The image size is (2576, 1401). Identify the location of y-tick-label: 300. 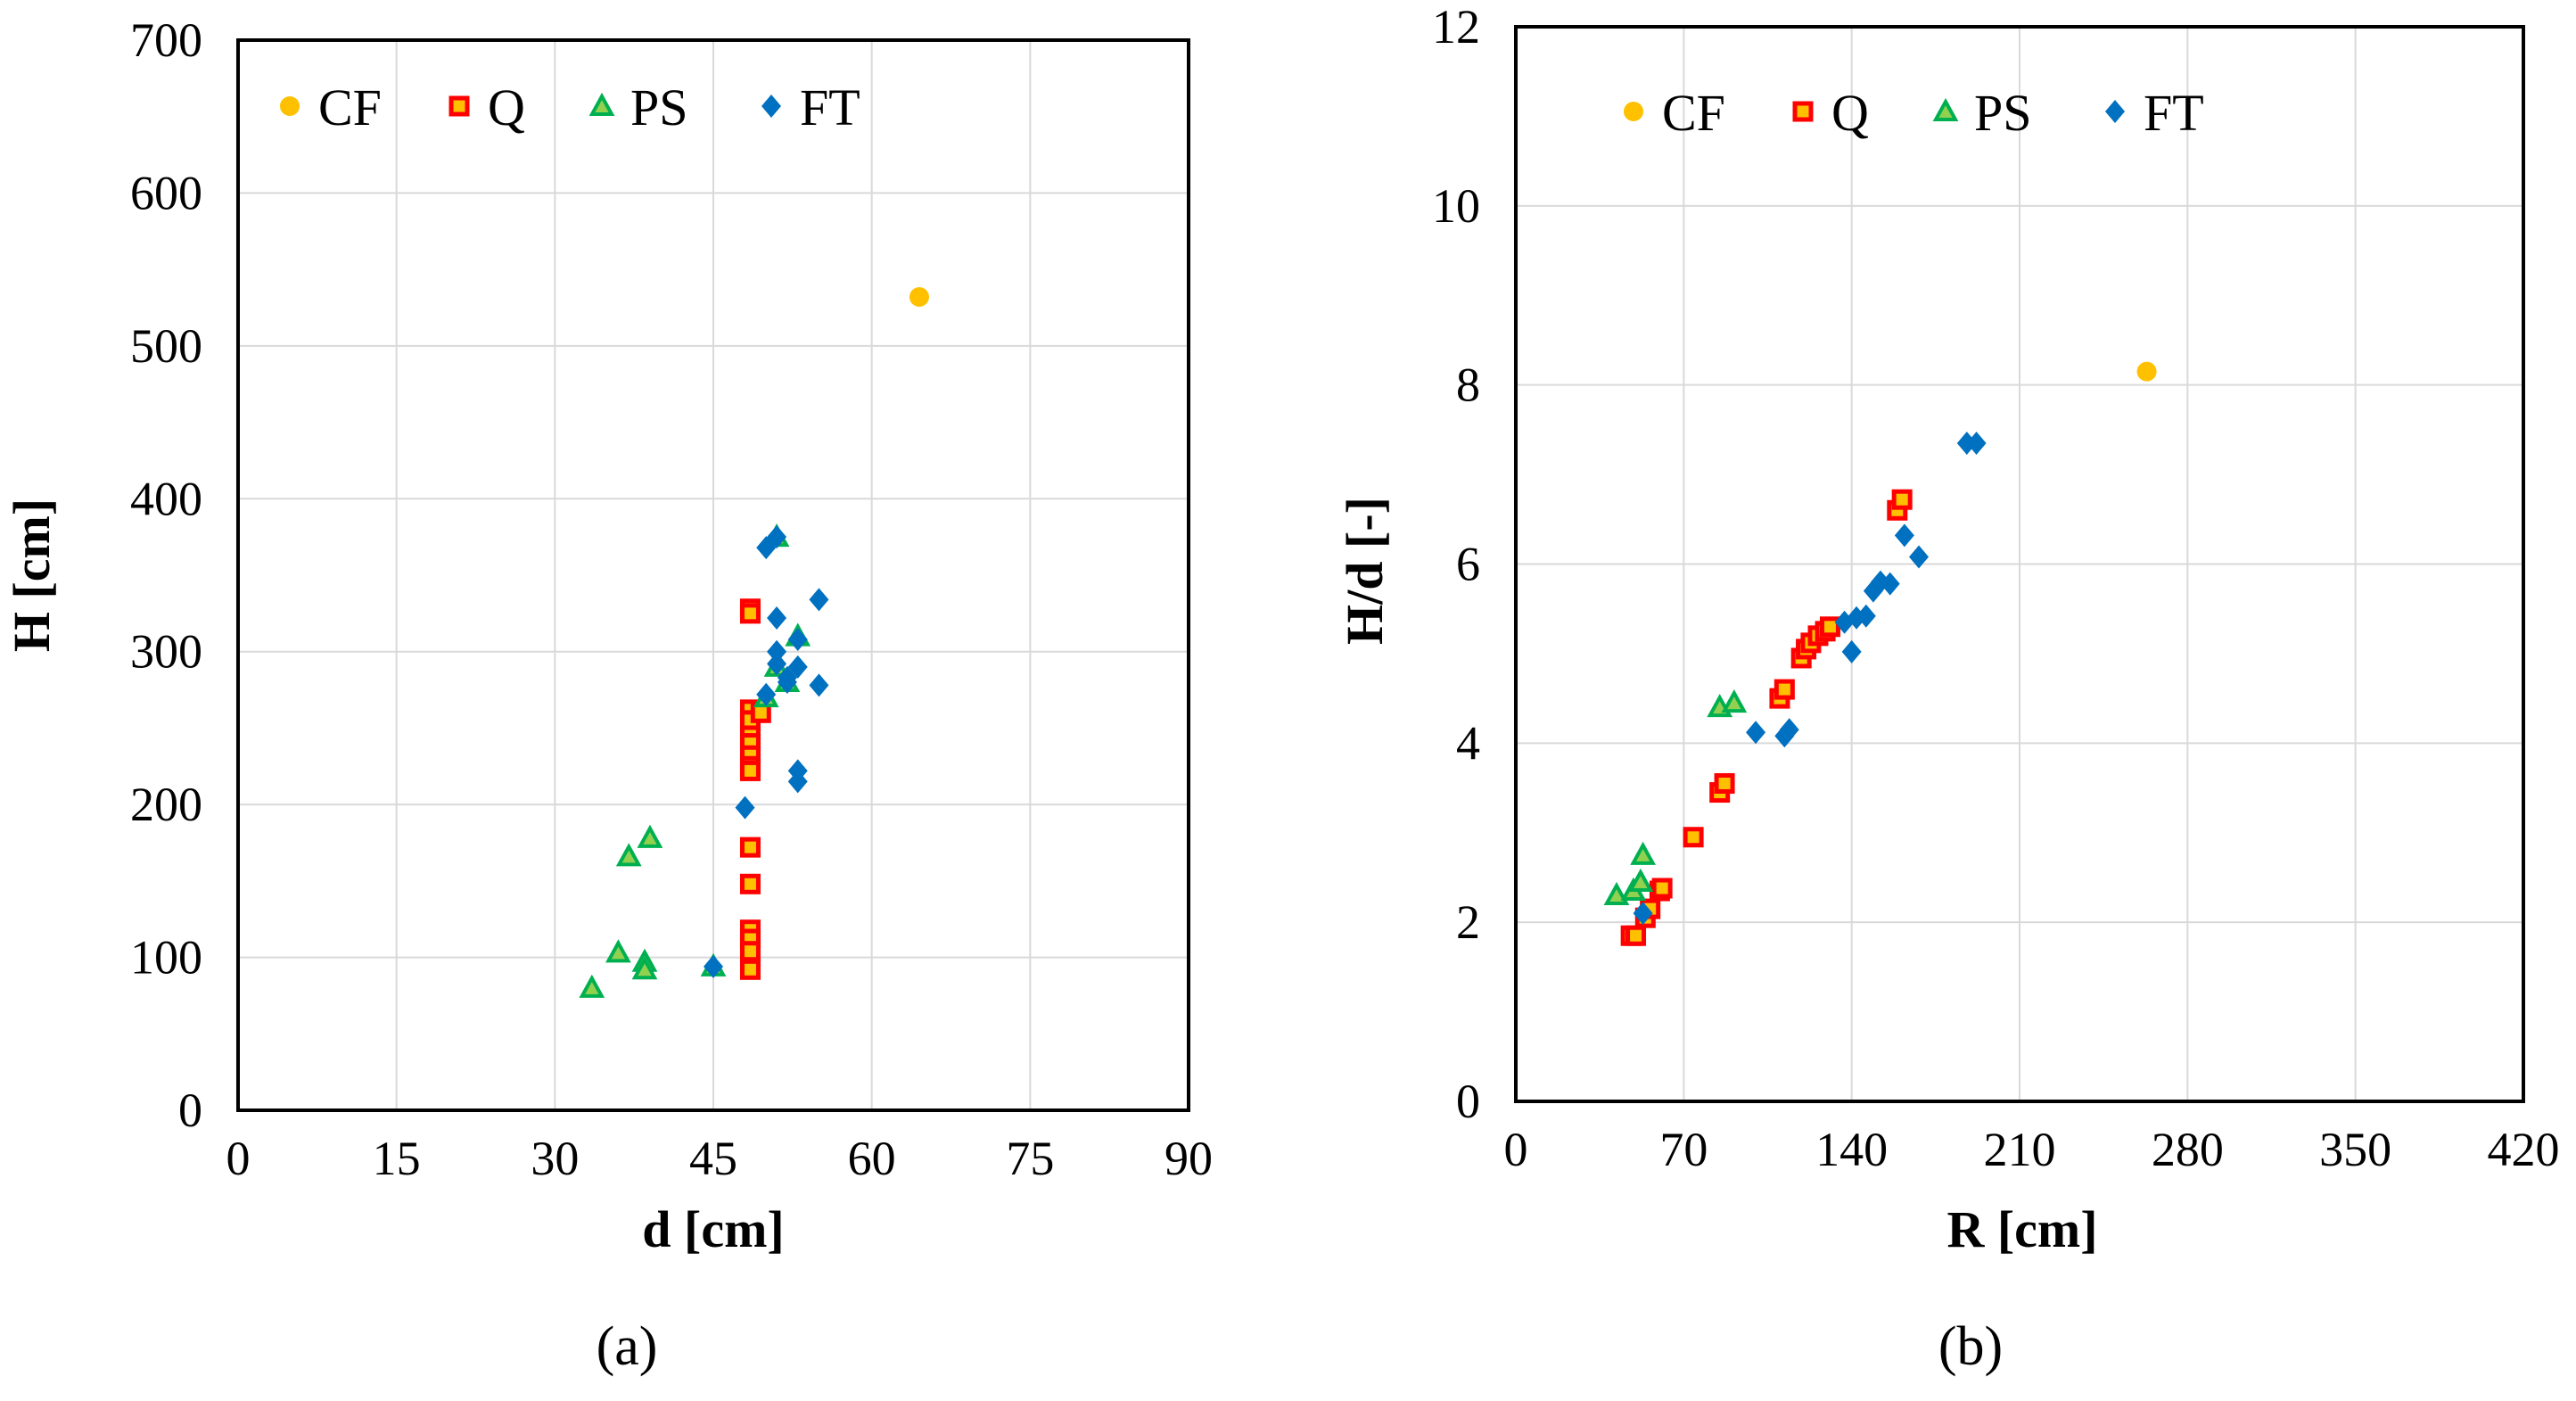
(166, 652).